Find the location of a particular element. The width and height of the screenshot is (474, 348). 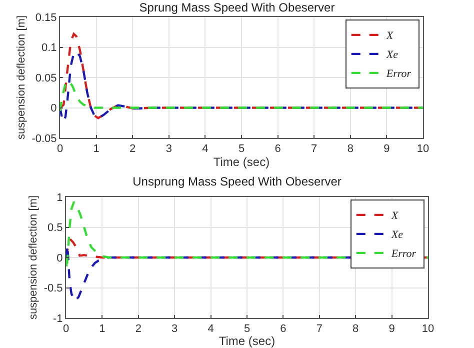

chart-title: Unsprung Mass Speed With Obeserver is located at coordinates (237, 181).